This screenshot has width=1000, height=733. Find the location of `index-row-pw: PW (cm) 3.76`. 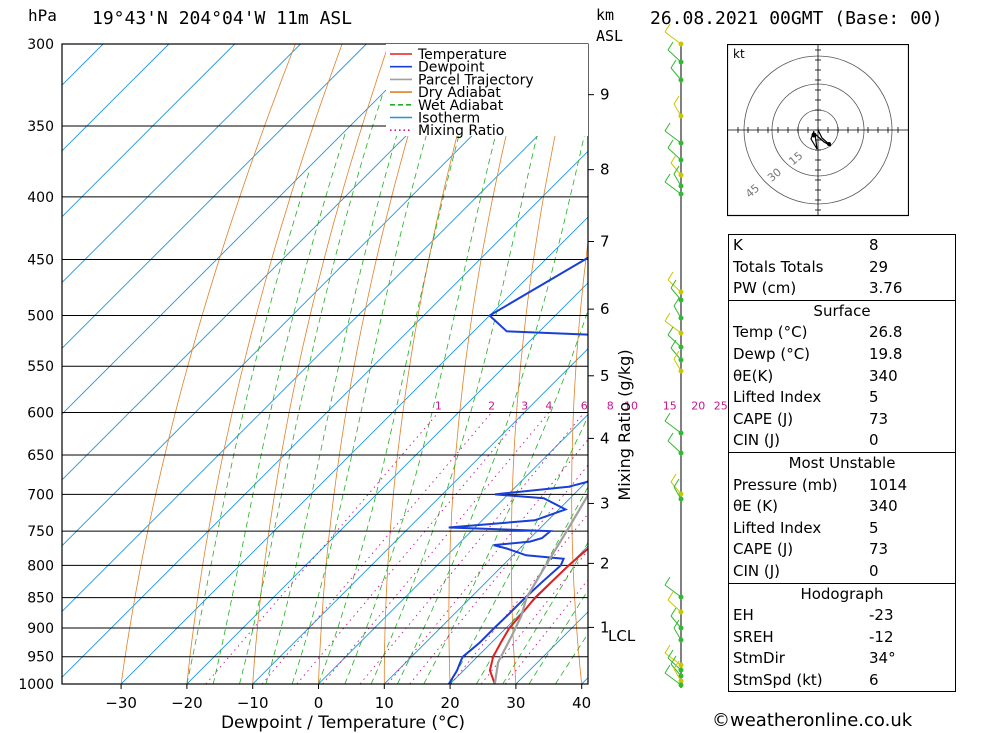

index-row-pw: PW (cm) 3.76 is located at coordinates (818, 288).